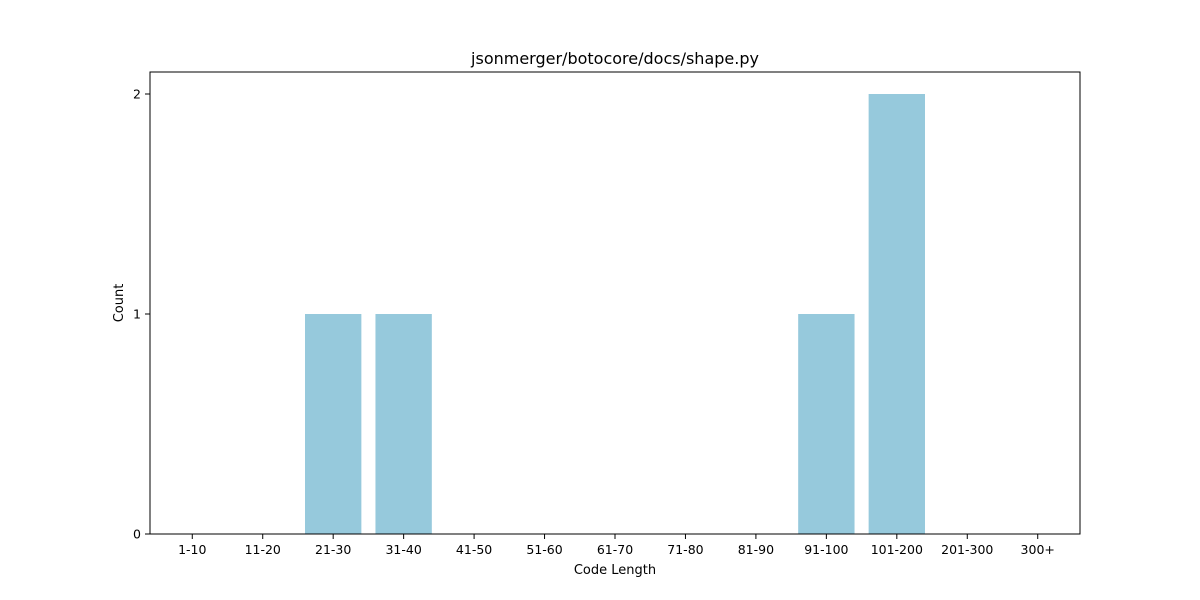  Describe the element at coordinates (967, 549) in the screenshot. I see `x-tick-label: 201-300` at that location.